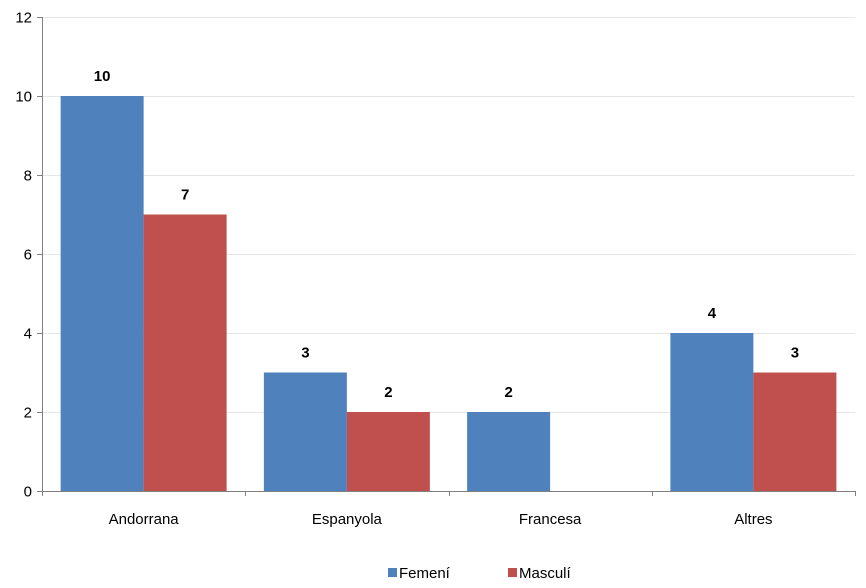  I want to click on x-category-label: Altres, so click(753, 519).